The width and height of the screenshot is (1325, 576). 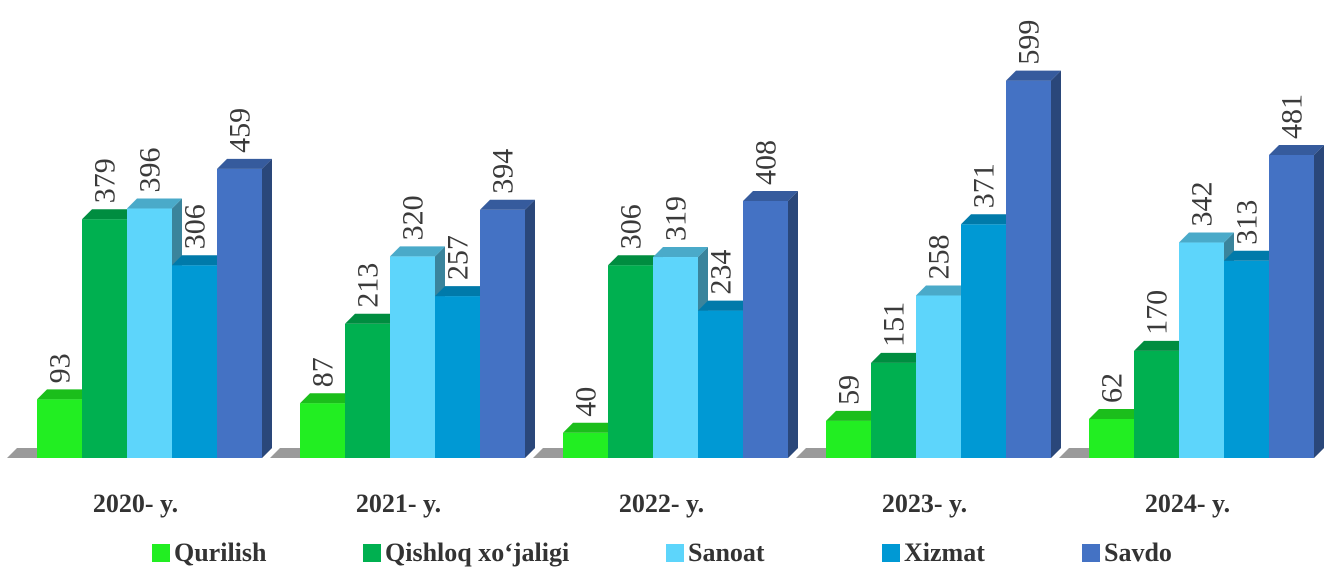 I want to click on legend-label: Qishloq xo‘jaligi, so click(x=477, y=552).